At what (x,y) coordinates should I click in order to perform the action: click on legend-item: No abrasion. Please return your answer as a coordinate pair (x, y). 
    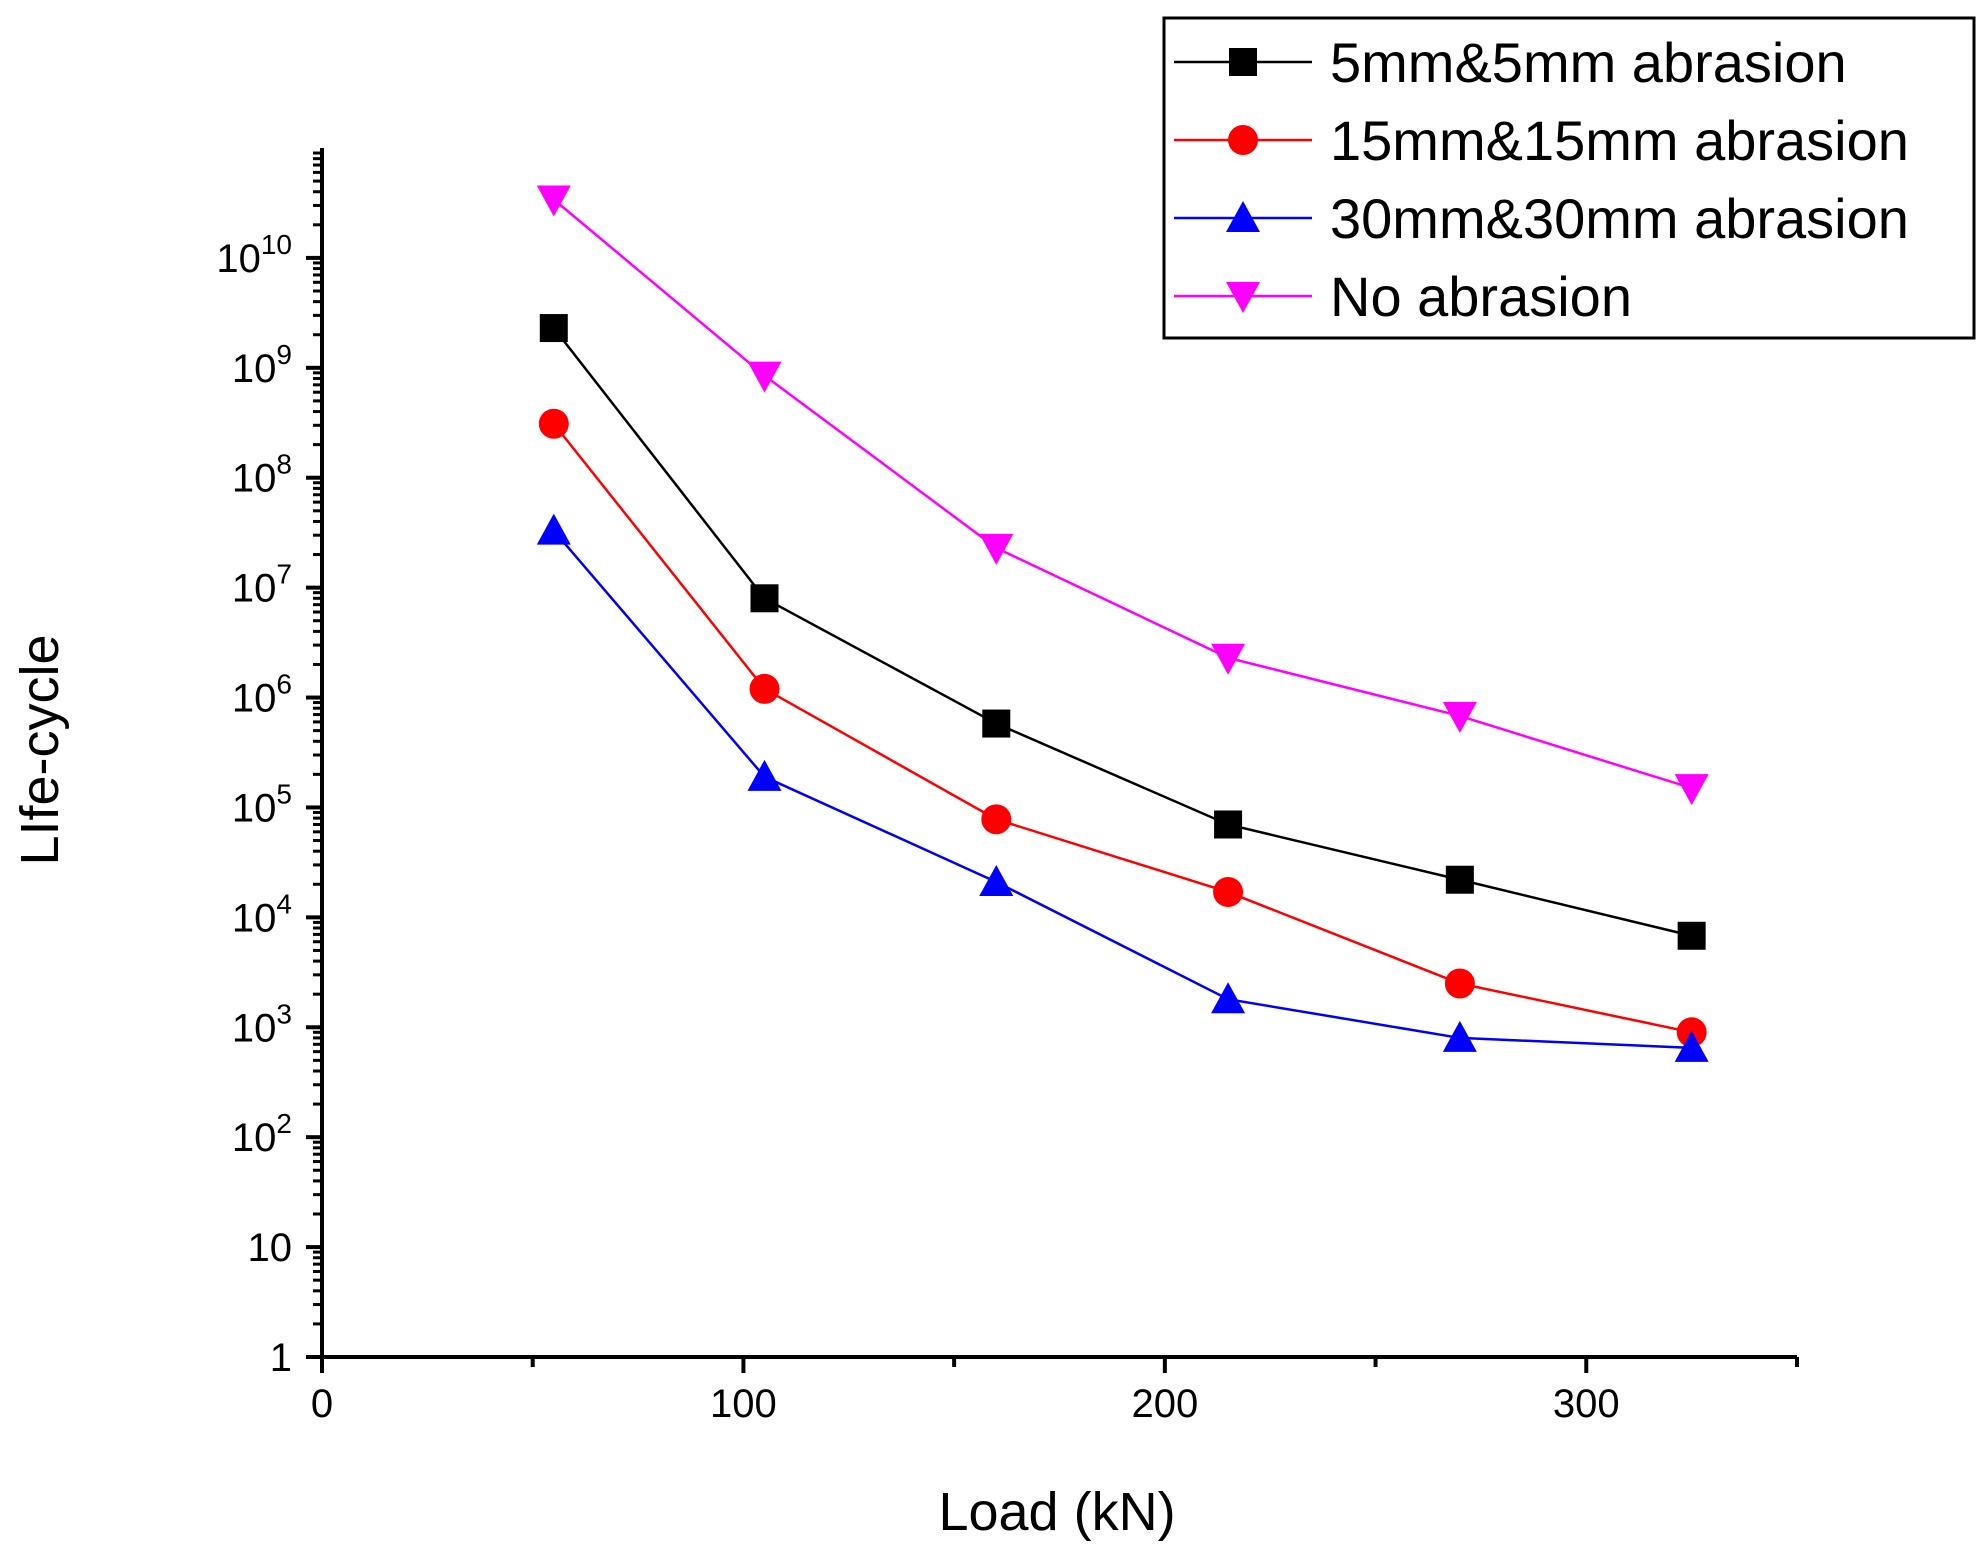
    Looking at the image, I should click on (1403, 296).